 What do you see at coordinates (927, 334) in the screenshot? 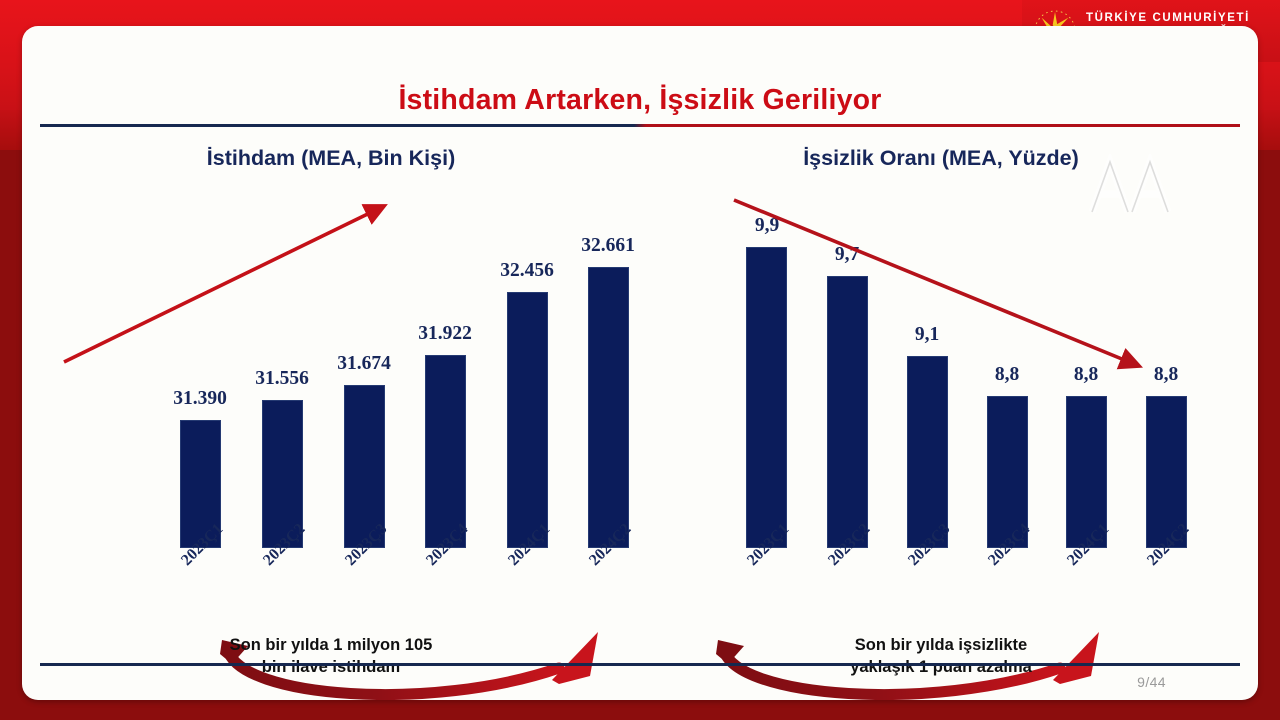
I see `bar-value-label: 9,1` at bounding box center [927, 334].